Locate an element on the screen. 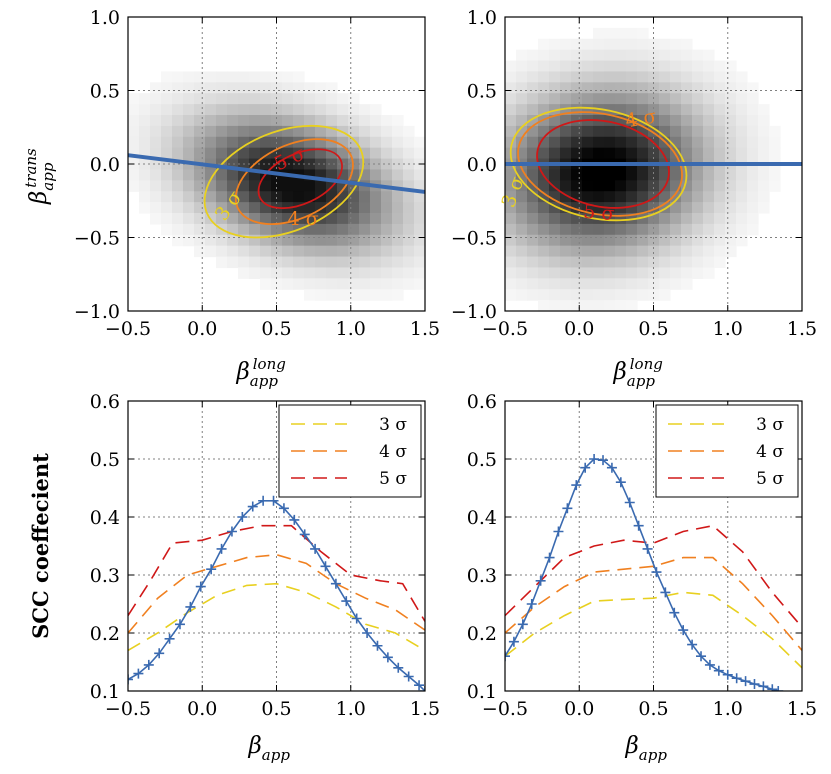 The image size is (831, 774). y-tick-label: 0.5 is located at coordinates (482, 92).